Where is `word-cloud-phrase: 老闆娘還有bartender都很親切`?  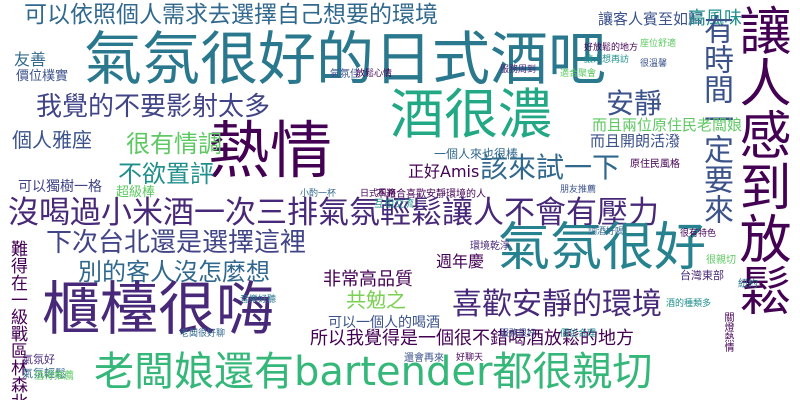
word-cloud-phrase: 老闆娘還有bartender都很親切 is located at coordinates (373, 372).